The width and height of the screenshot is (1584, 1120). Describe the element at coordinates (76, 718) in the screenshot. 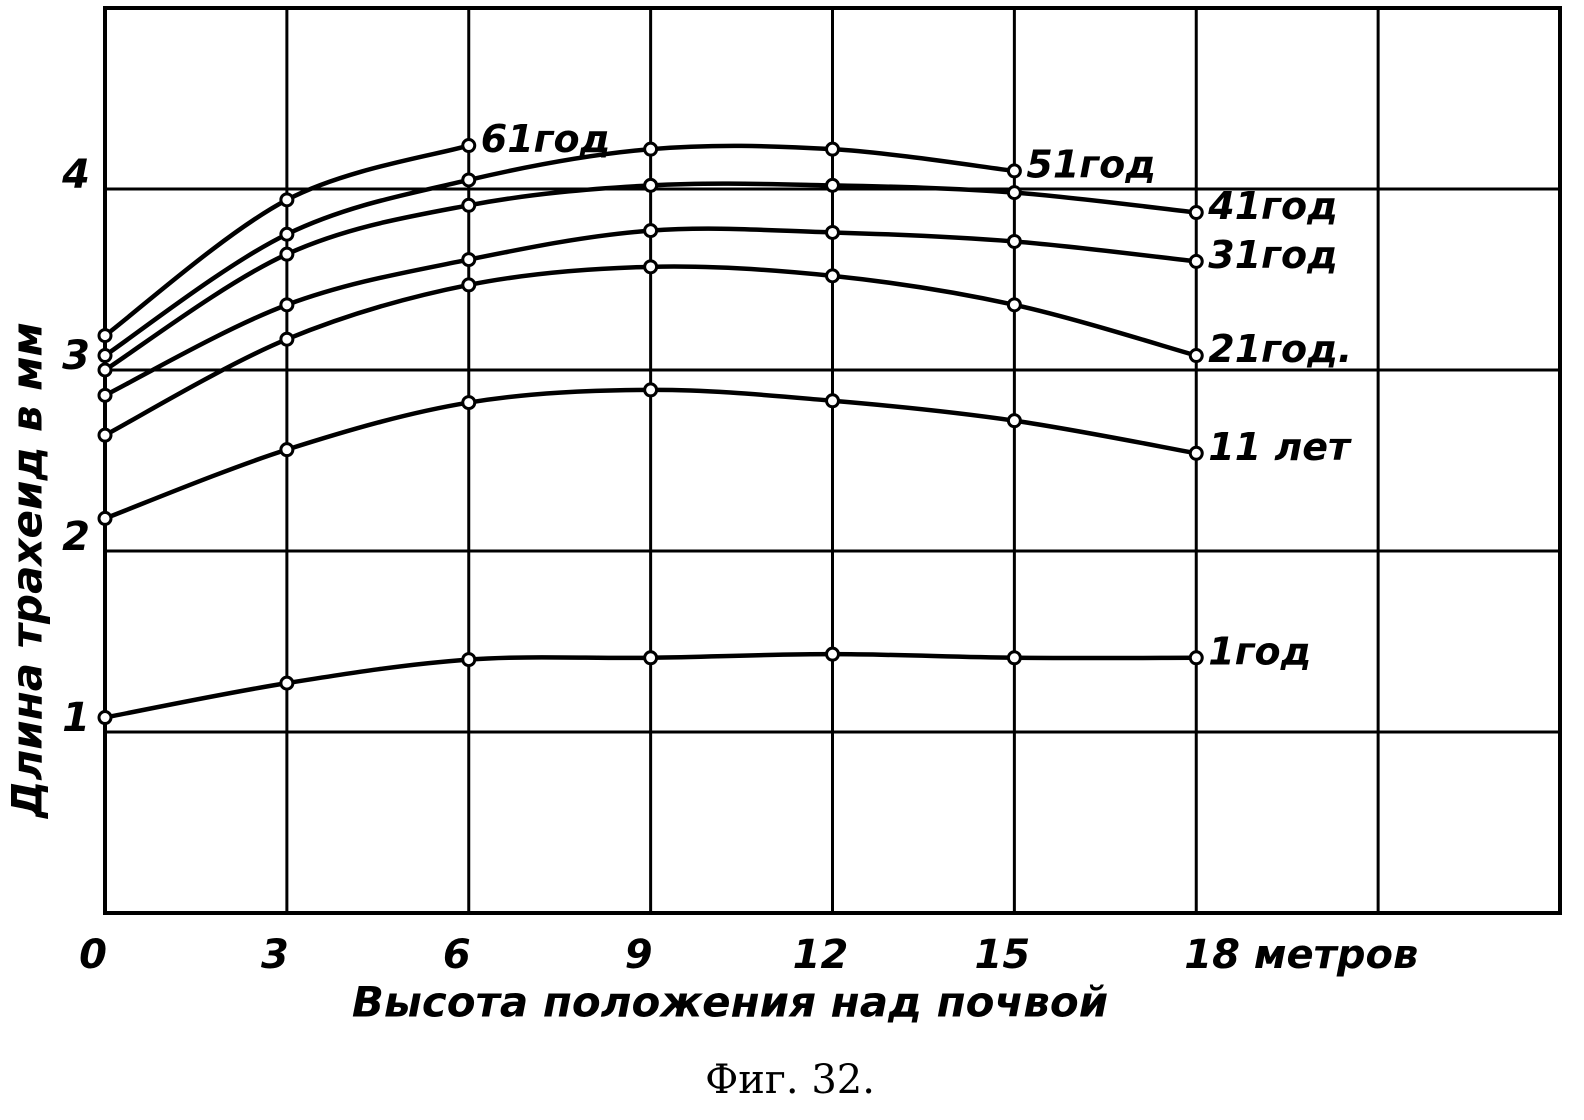

I see `y-tick-label: 1` at that location.